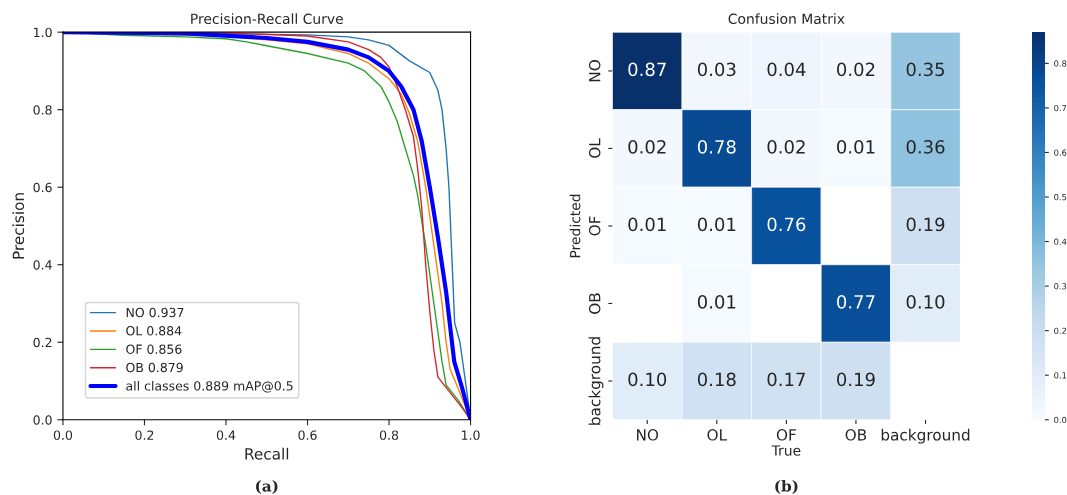 The width and height of the screenshot is (1067, 495). What do you see at coordinates (1060, 63) in the screenshot?
I see `color-bar-label: 0.8` at bounding box center [1060, 63].